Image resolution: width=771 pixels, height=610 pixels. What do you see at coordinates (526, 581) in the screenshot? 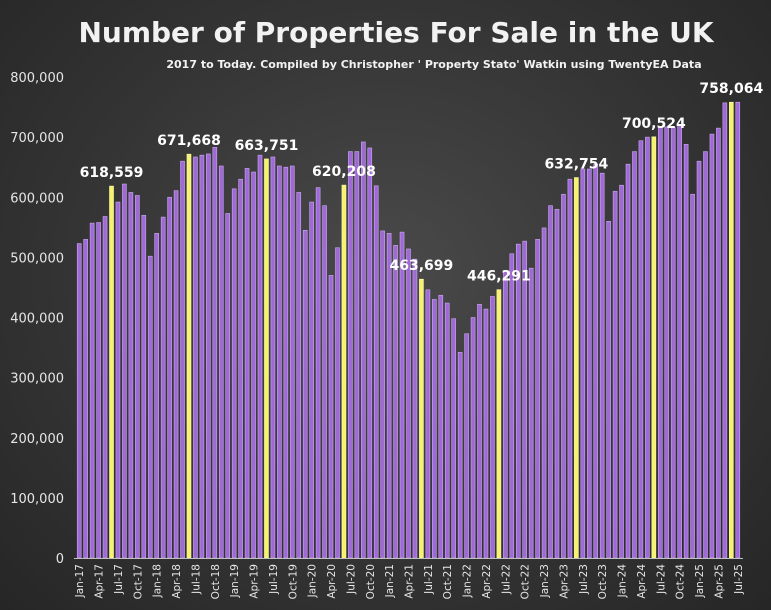
I see `x-tick-label: Oct-22` at bounding box center [526, 581].